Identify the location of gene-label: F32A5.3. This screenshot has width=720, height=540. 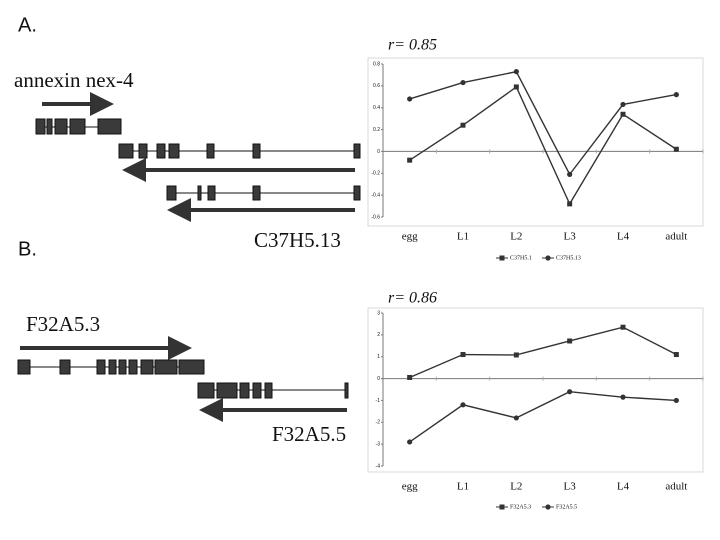
(63, 324).